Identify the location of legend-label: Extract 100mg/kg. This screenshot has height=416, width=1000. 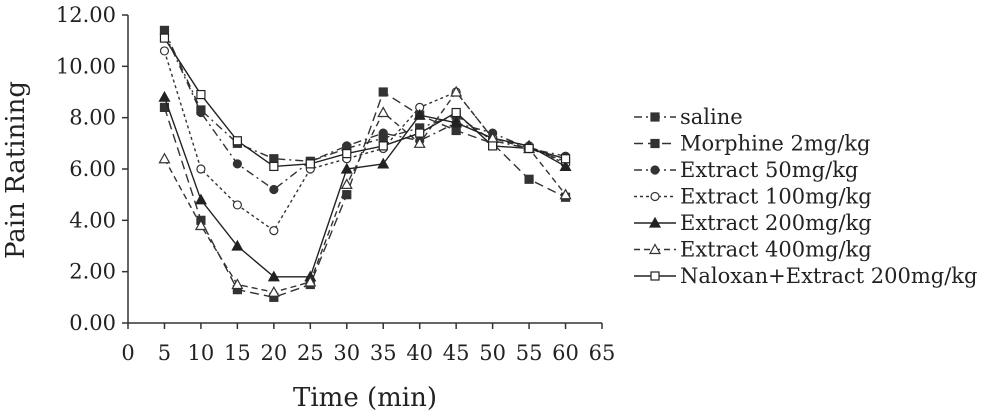
(776, 197).